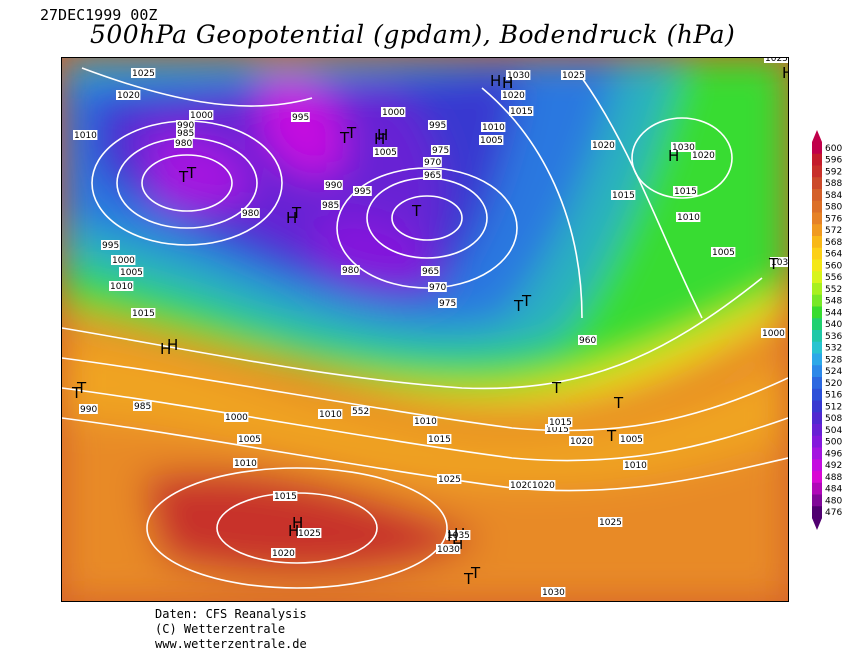  I want to click on credits-source: Daten: CFS Reanalysis, so click(231, 614).